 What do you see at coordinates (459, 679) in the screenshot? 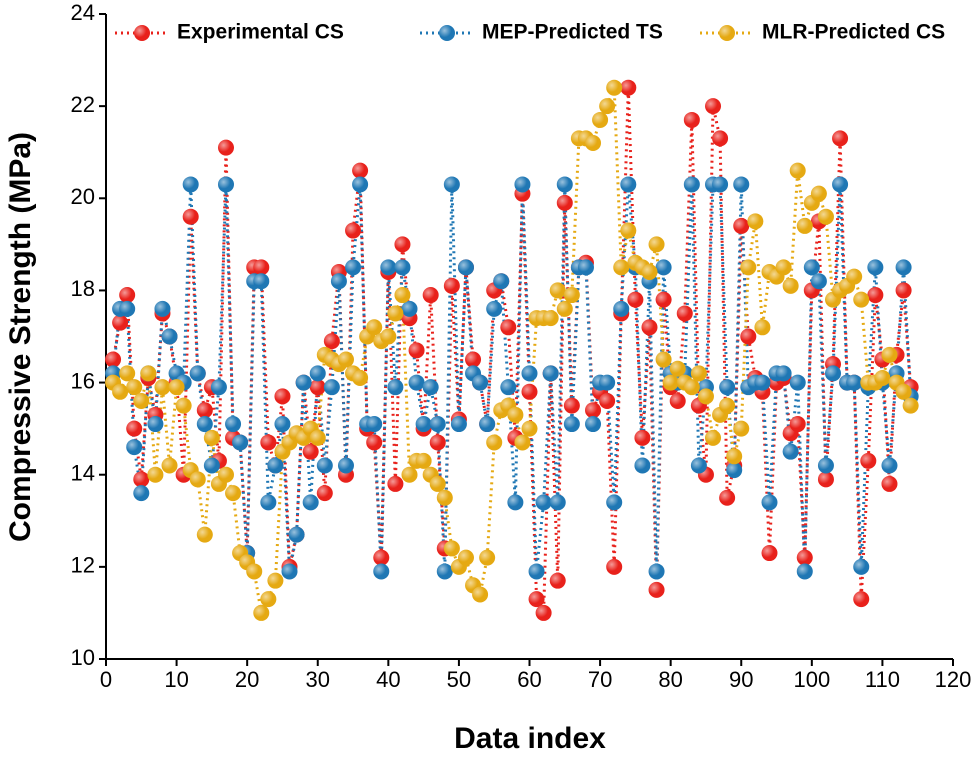
I see `x-tick-label: 50` at bounding box center [459, 679].